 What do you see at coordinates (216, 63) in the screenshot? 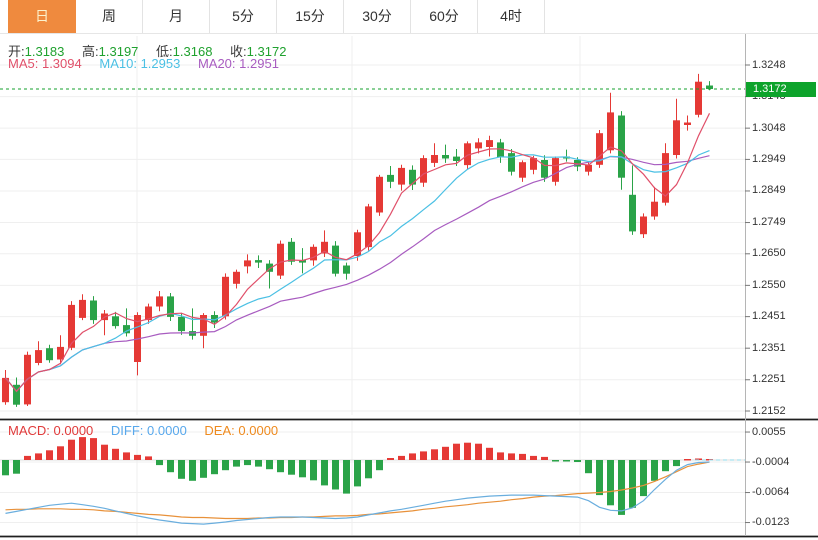
I see `ma20-label: MA20:` at bounding box center [216, 63].